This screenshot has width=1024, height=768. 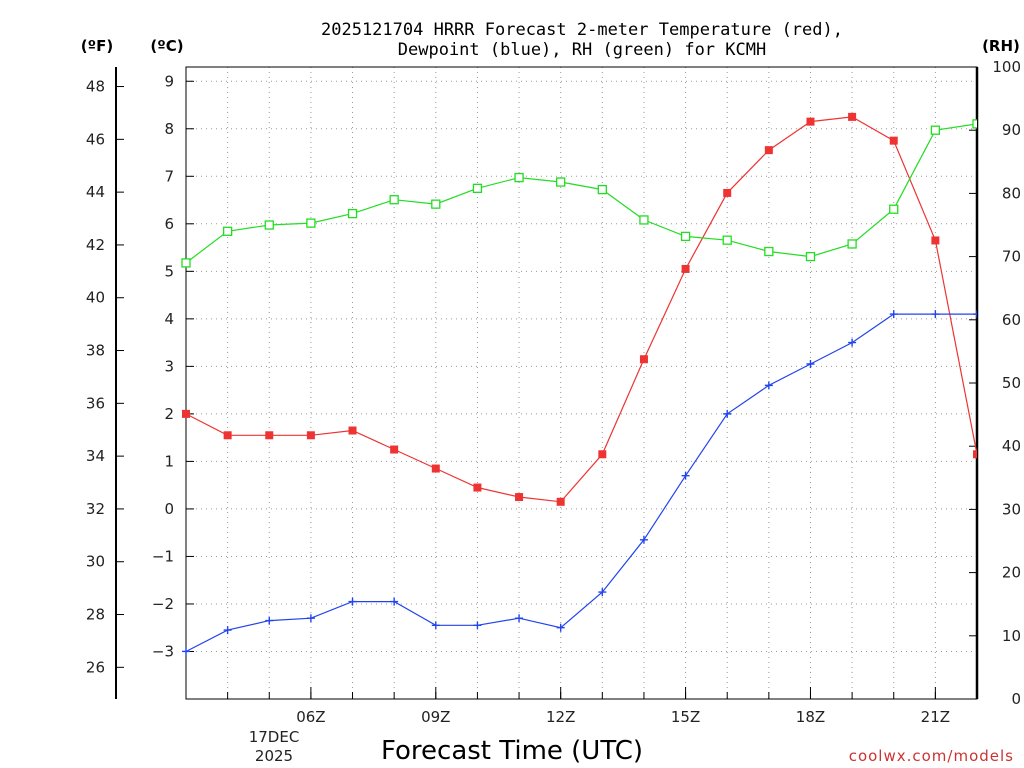 What do you see at coordinates (1011, 636) in the screenshot?
I see `rh-tick-label: 10` at bounding box center [1011, 636].